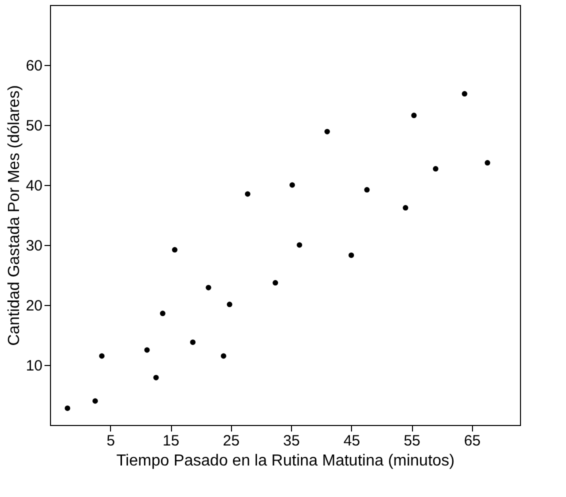 The image size is (566, 497). I want to click on y-tick-label: 30, so click(34, 246).